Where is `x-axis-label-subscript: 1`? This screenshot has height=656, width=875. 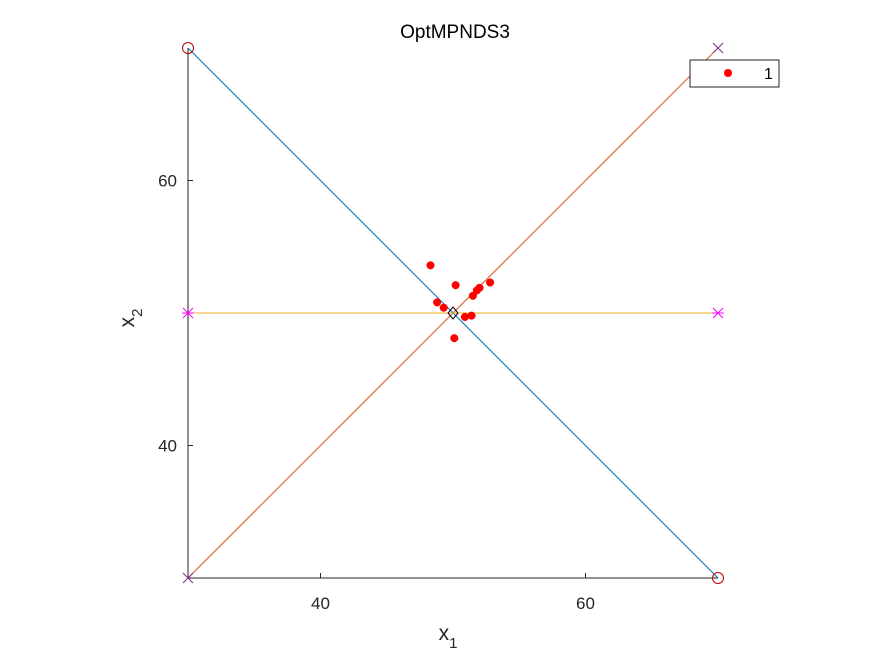
x-axis-label-subscript: 1 is located at coordinates (453, 643).